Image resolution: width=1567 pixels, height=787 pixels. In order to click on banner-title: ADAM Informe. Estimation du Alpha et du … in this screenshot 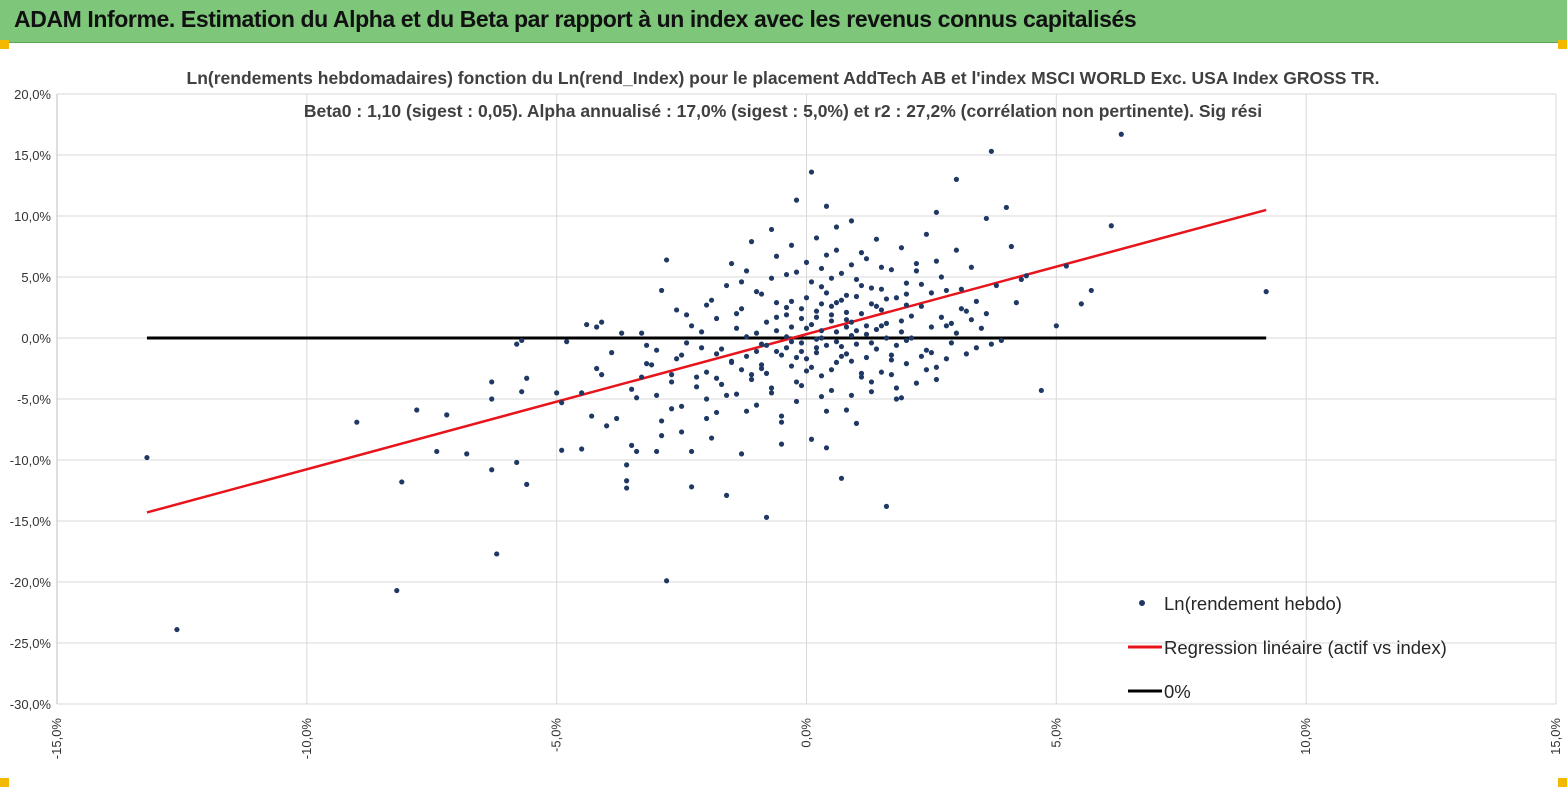, I will do `click(575, 19)`.